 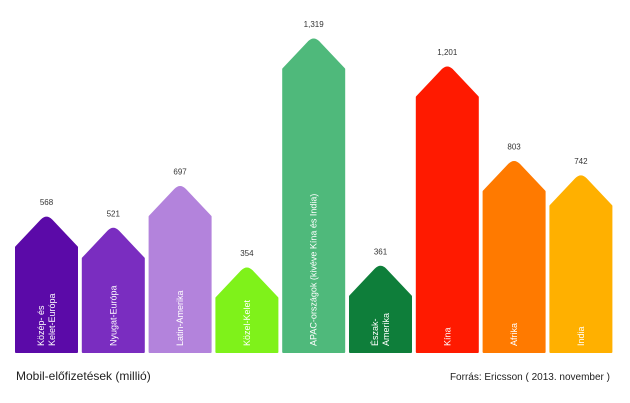 What do you see at coordinates (447, 52) in the screenshot?
I see `value-label: 1,201` at bounding box center [447, 52].